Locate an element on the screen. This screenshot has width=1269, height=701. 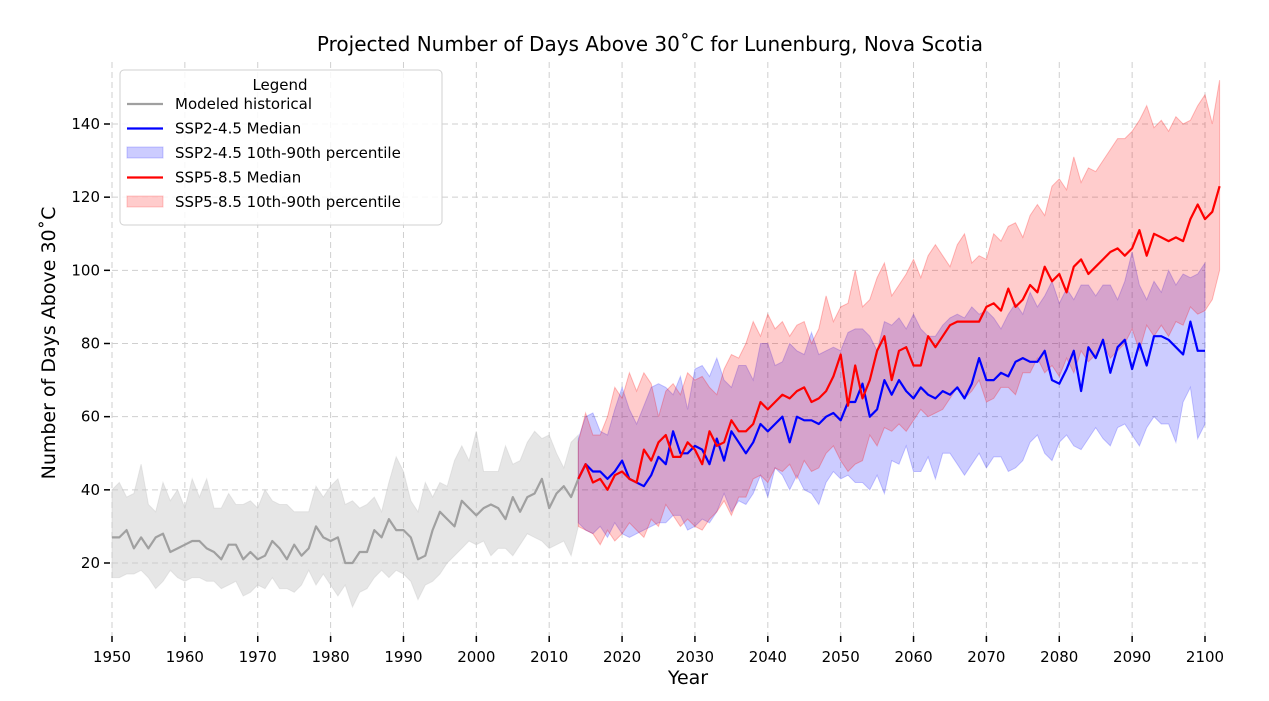
x-tick-label: 1950 is located at coordinates (112, 657).